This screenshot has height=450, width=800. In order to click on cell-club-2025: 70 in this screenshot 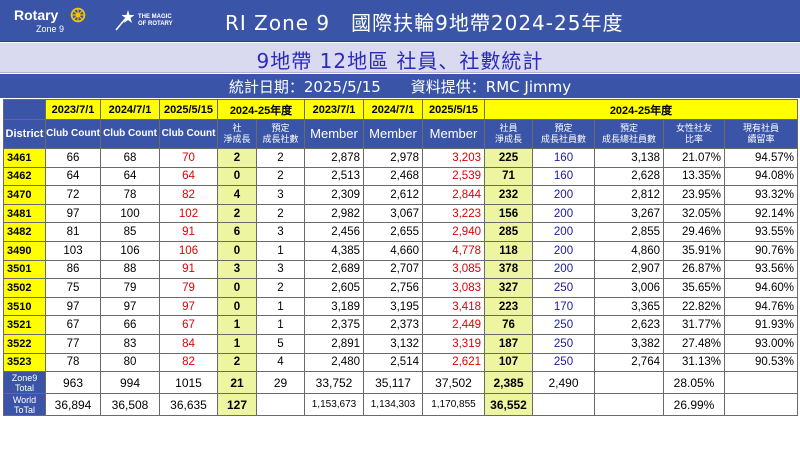, I will do `click(188, 158)`.